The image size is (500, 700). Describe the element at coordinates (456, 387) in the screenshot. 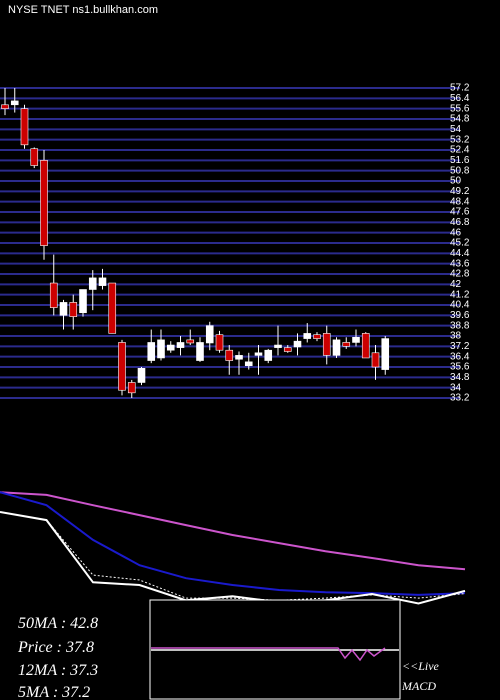

I see `y-tick-label: 34` at that location.